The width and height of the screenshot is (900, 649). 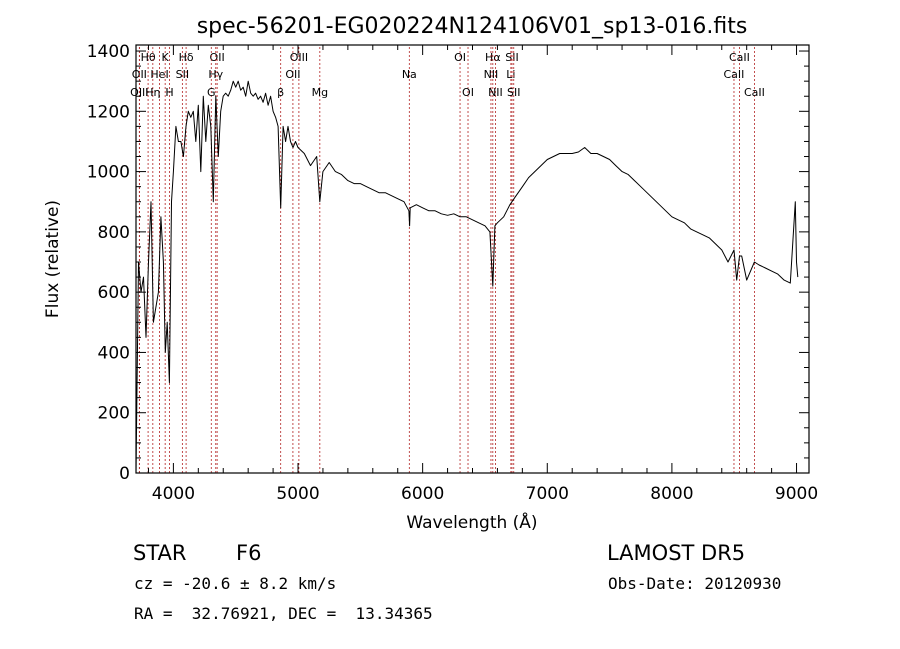 I want to click on y-axis-label: Flux (relative), so click(x=53, y=259).